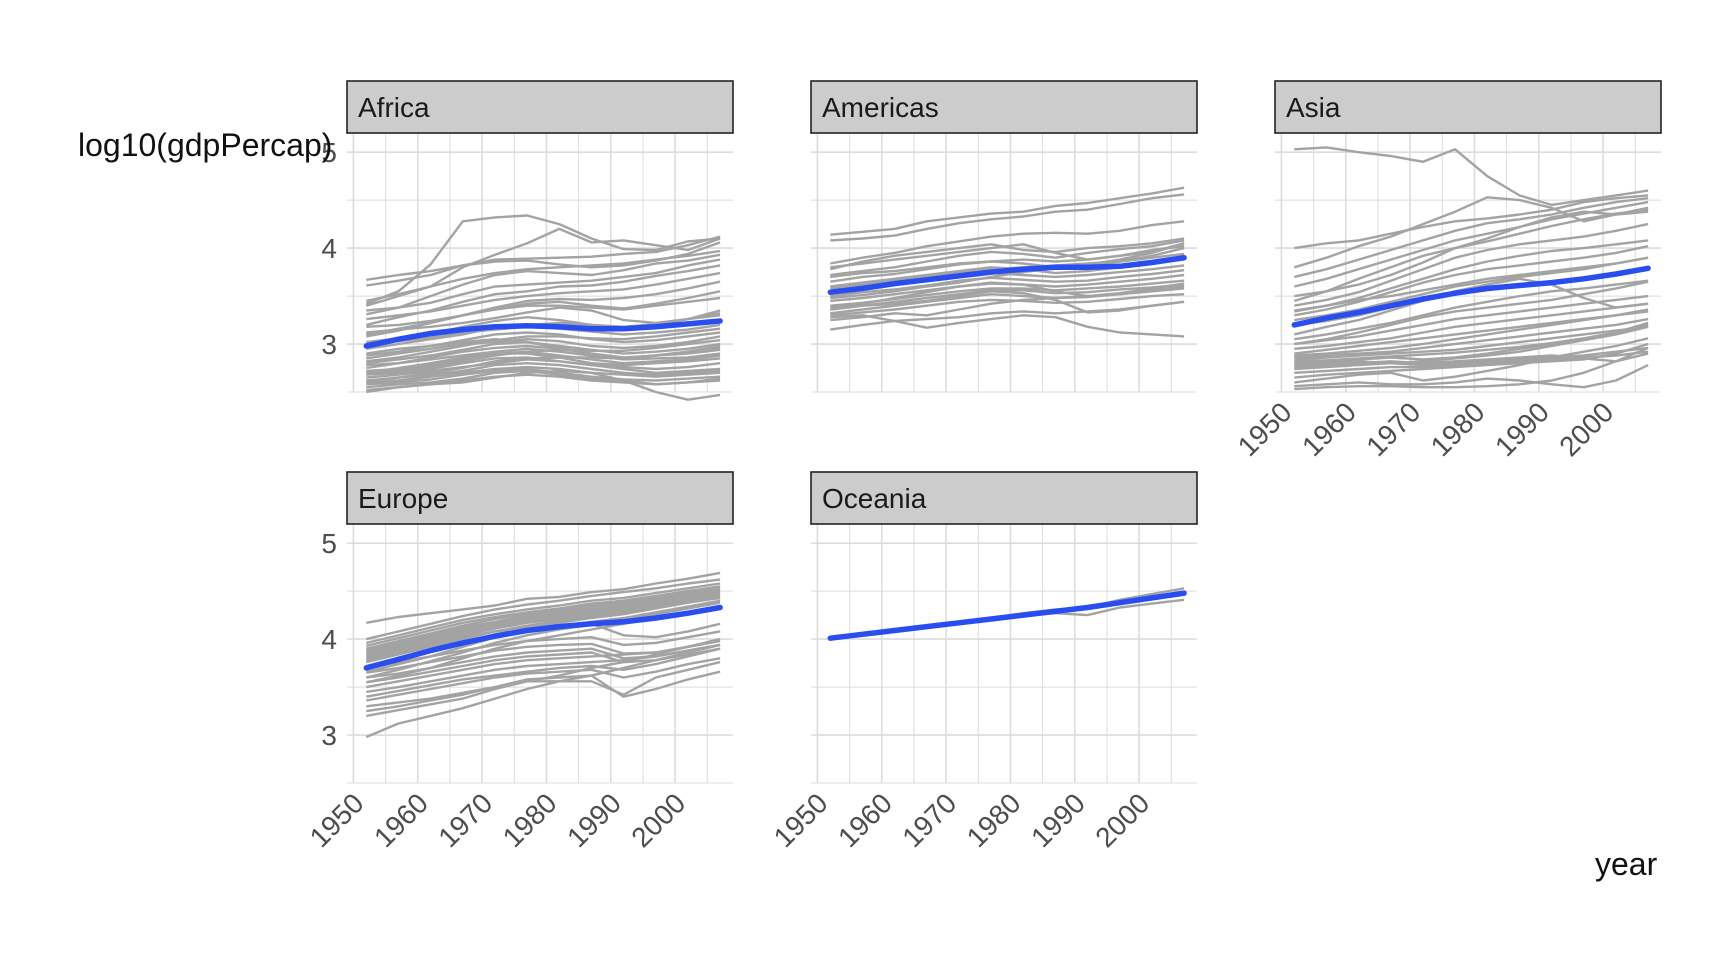 The image size is (1728, 965). I want to click on panel-africa: Africa 3 4 5, so click(527, 240).